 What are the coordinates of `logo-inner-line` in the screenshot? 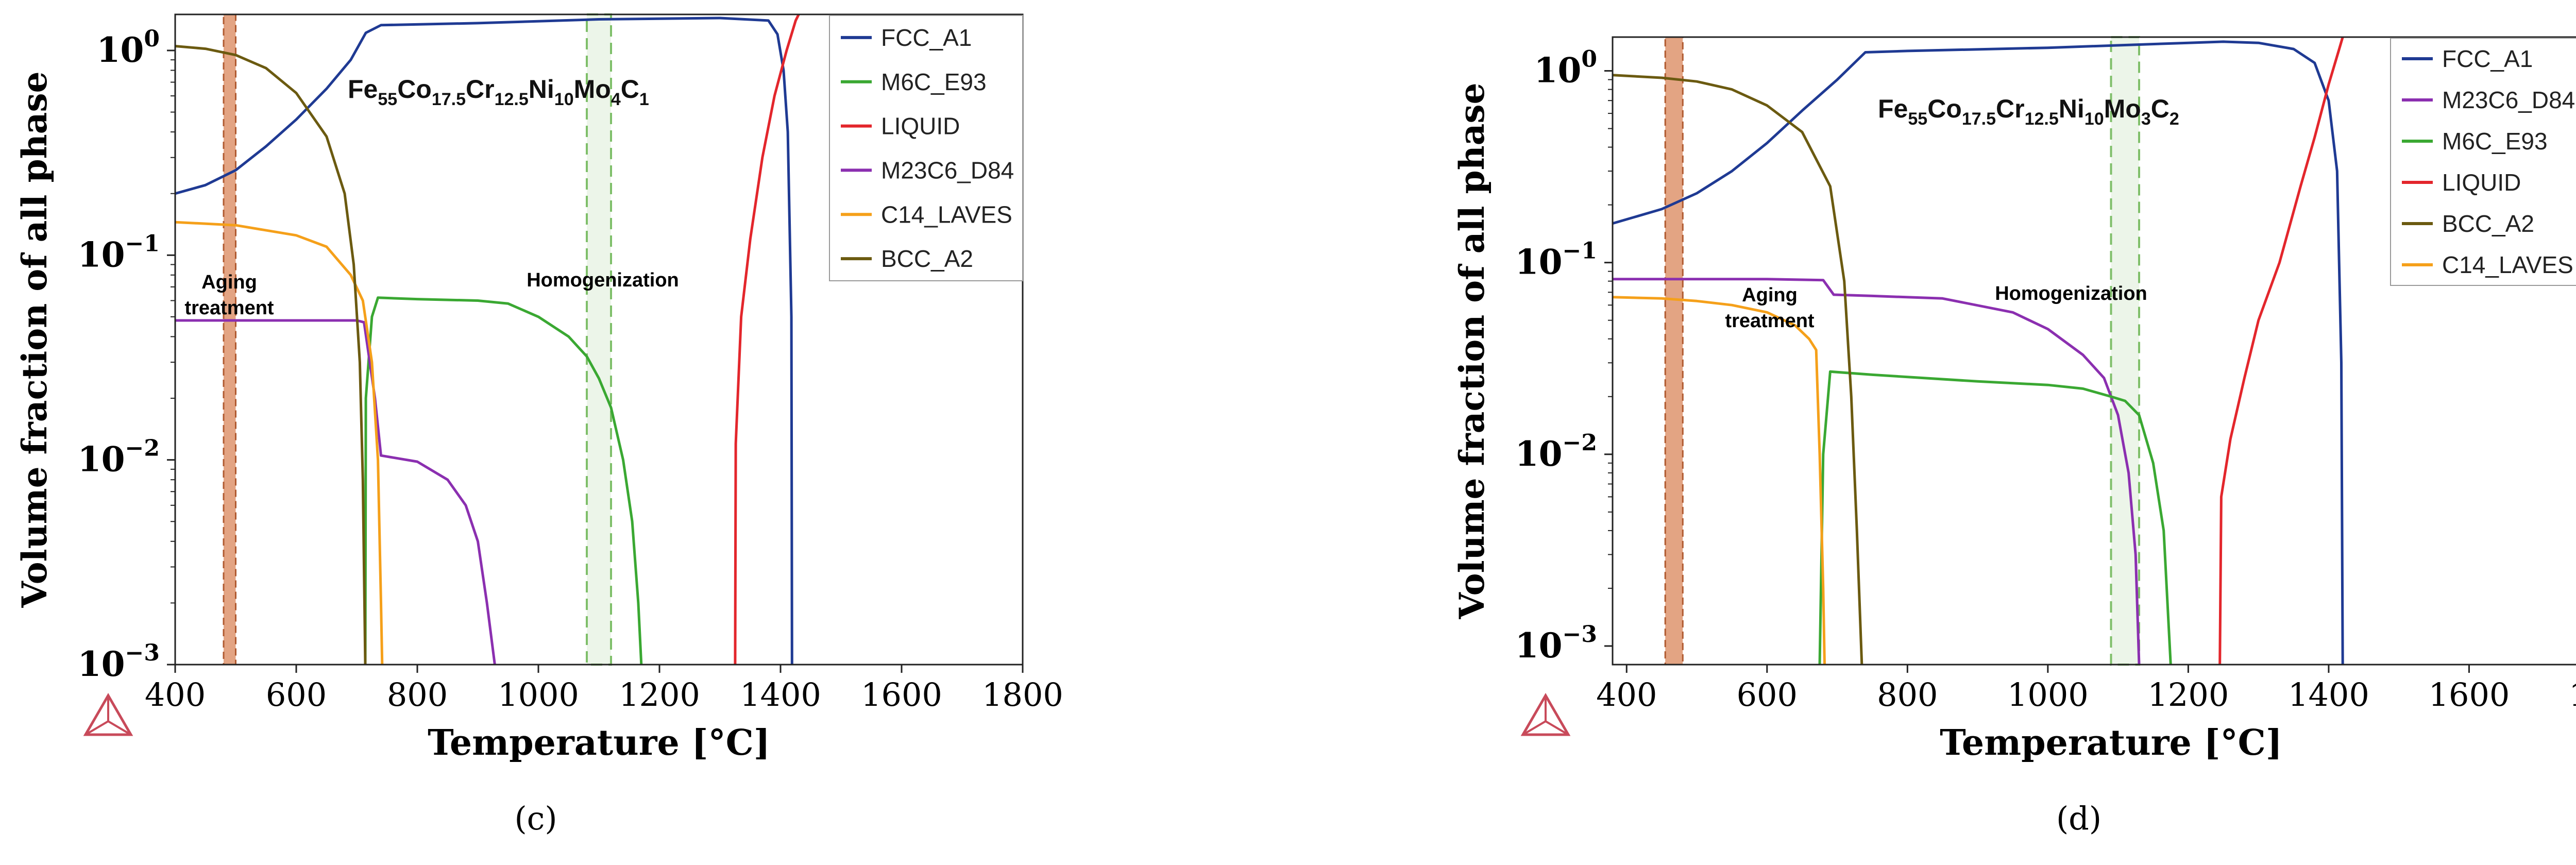 It's located at (119, 728).